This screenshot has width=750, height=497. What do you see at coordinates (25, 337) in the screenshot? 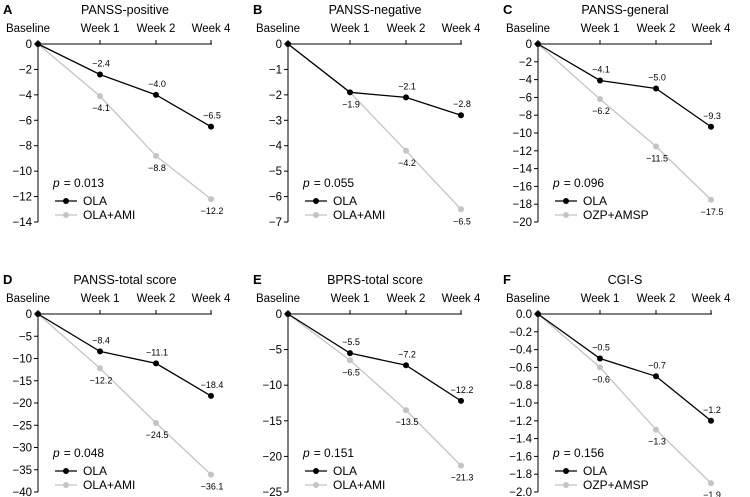
I see `y-tick-label: −5` at bounding box center [25, 337].